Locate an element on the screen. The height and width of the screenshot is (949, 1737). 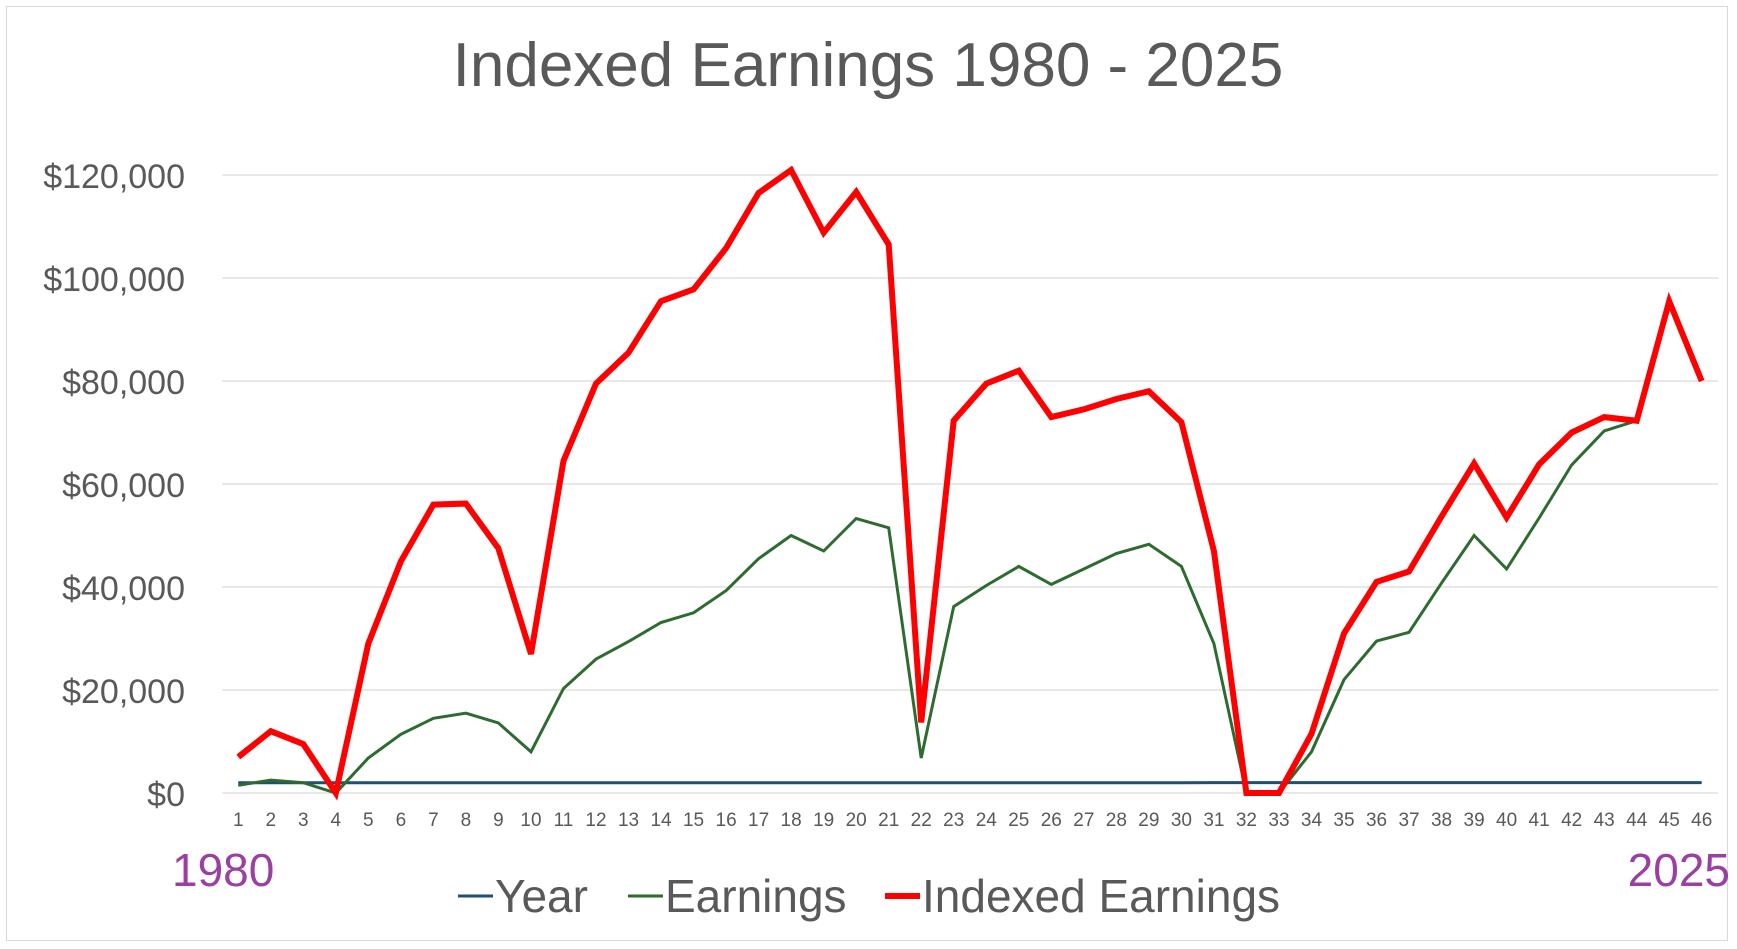
y-tick-label: $20,000 is located at coordinates (123, 692).